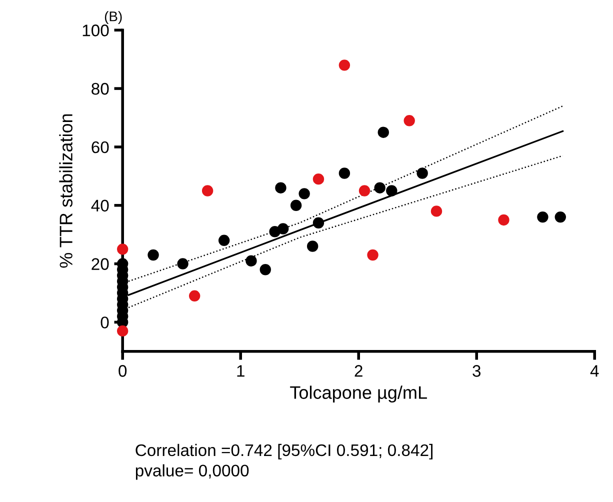  What do you see at coordinates (113, 17) in the screenshot?
I see `chart-title: (B)` at bounding box center [113, 17].